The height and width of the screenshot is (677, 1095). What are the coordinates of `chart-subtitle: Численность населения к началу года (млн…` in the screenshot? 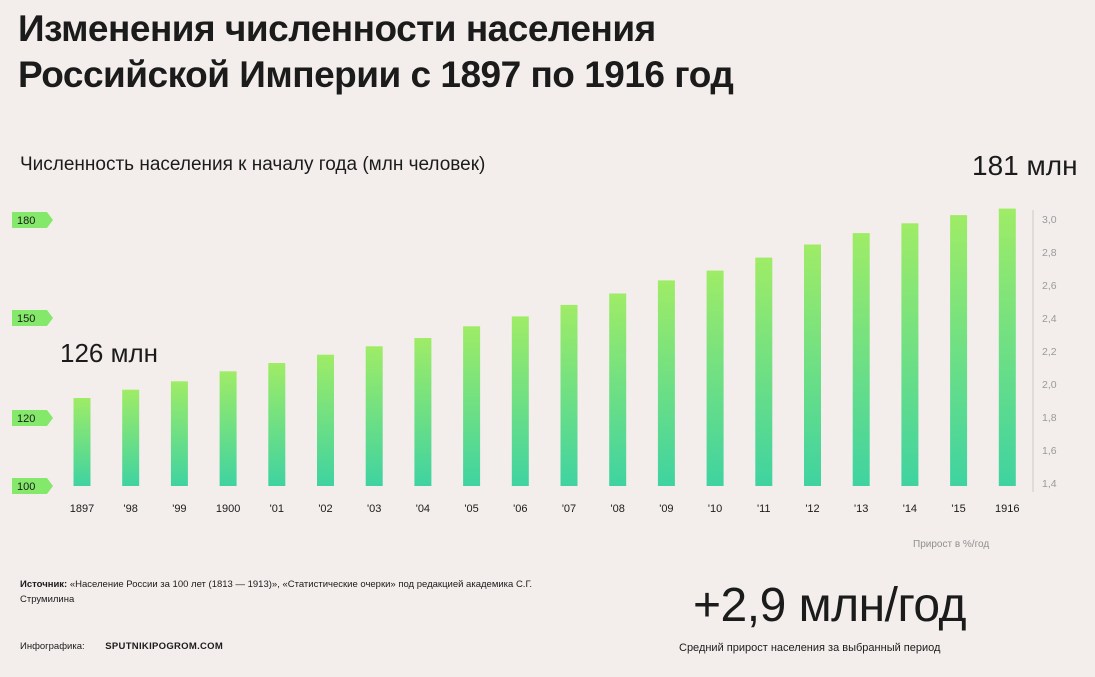 It's located at (253, 164).